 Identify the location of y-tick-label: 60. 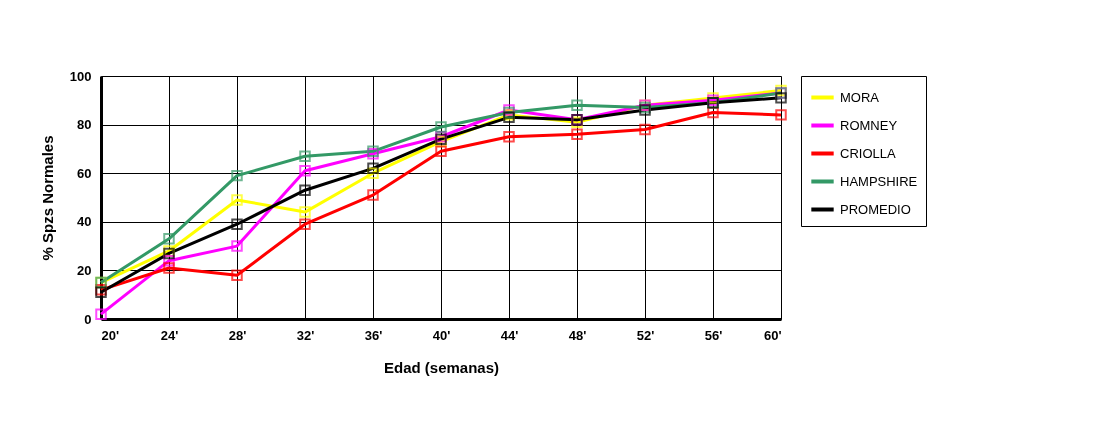
(84, 173).